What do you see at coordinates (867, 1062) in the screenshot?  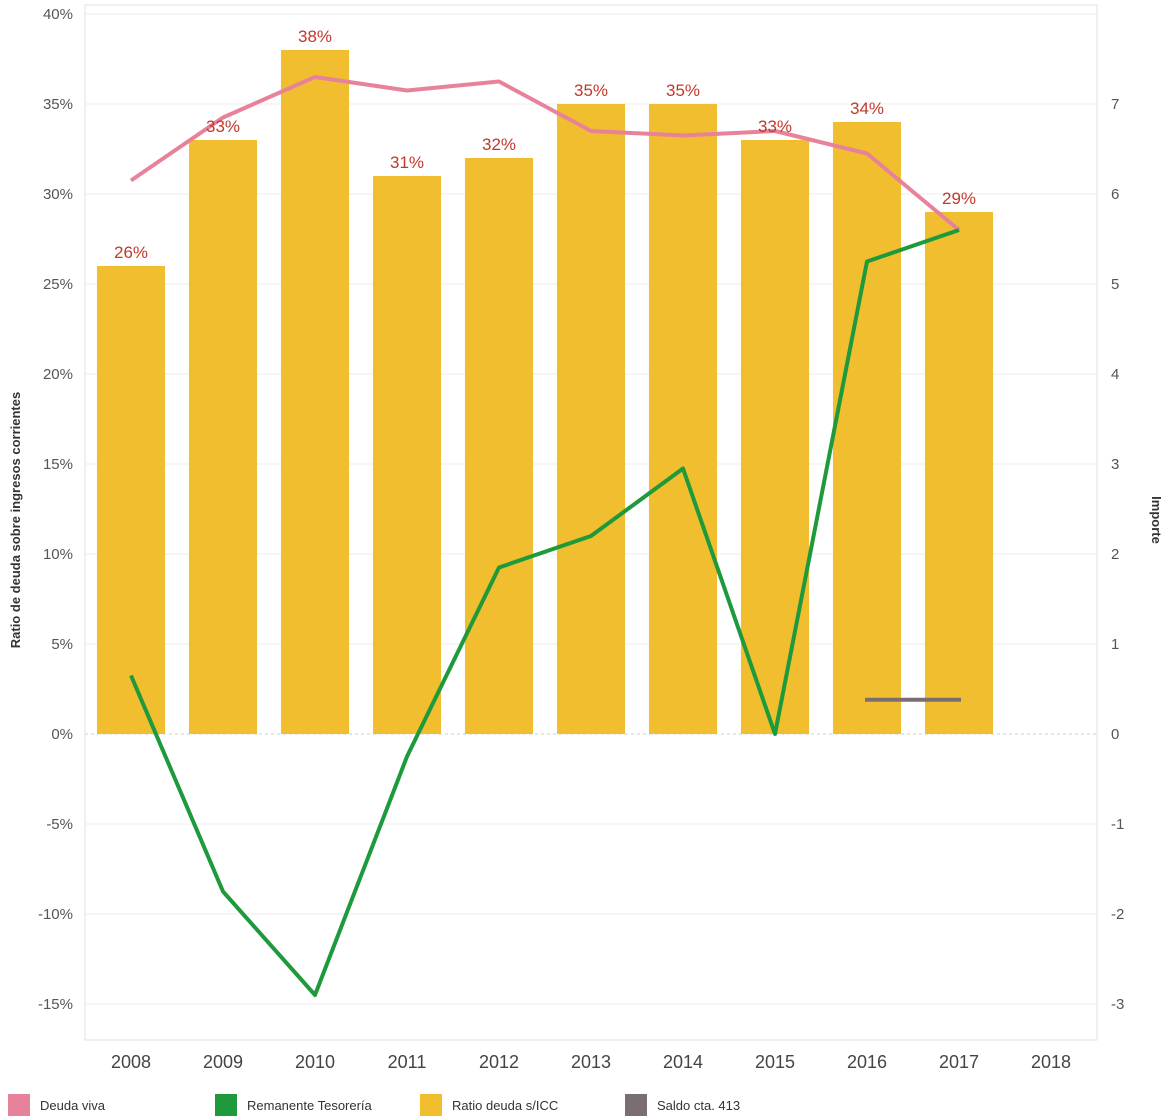 I see `x-tick-label: 2016` at bounding box center [867, 1062].